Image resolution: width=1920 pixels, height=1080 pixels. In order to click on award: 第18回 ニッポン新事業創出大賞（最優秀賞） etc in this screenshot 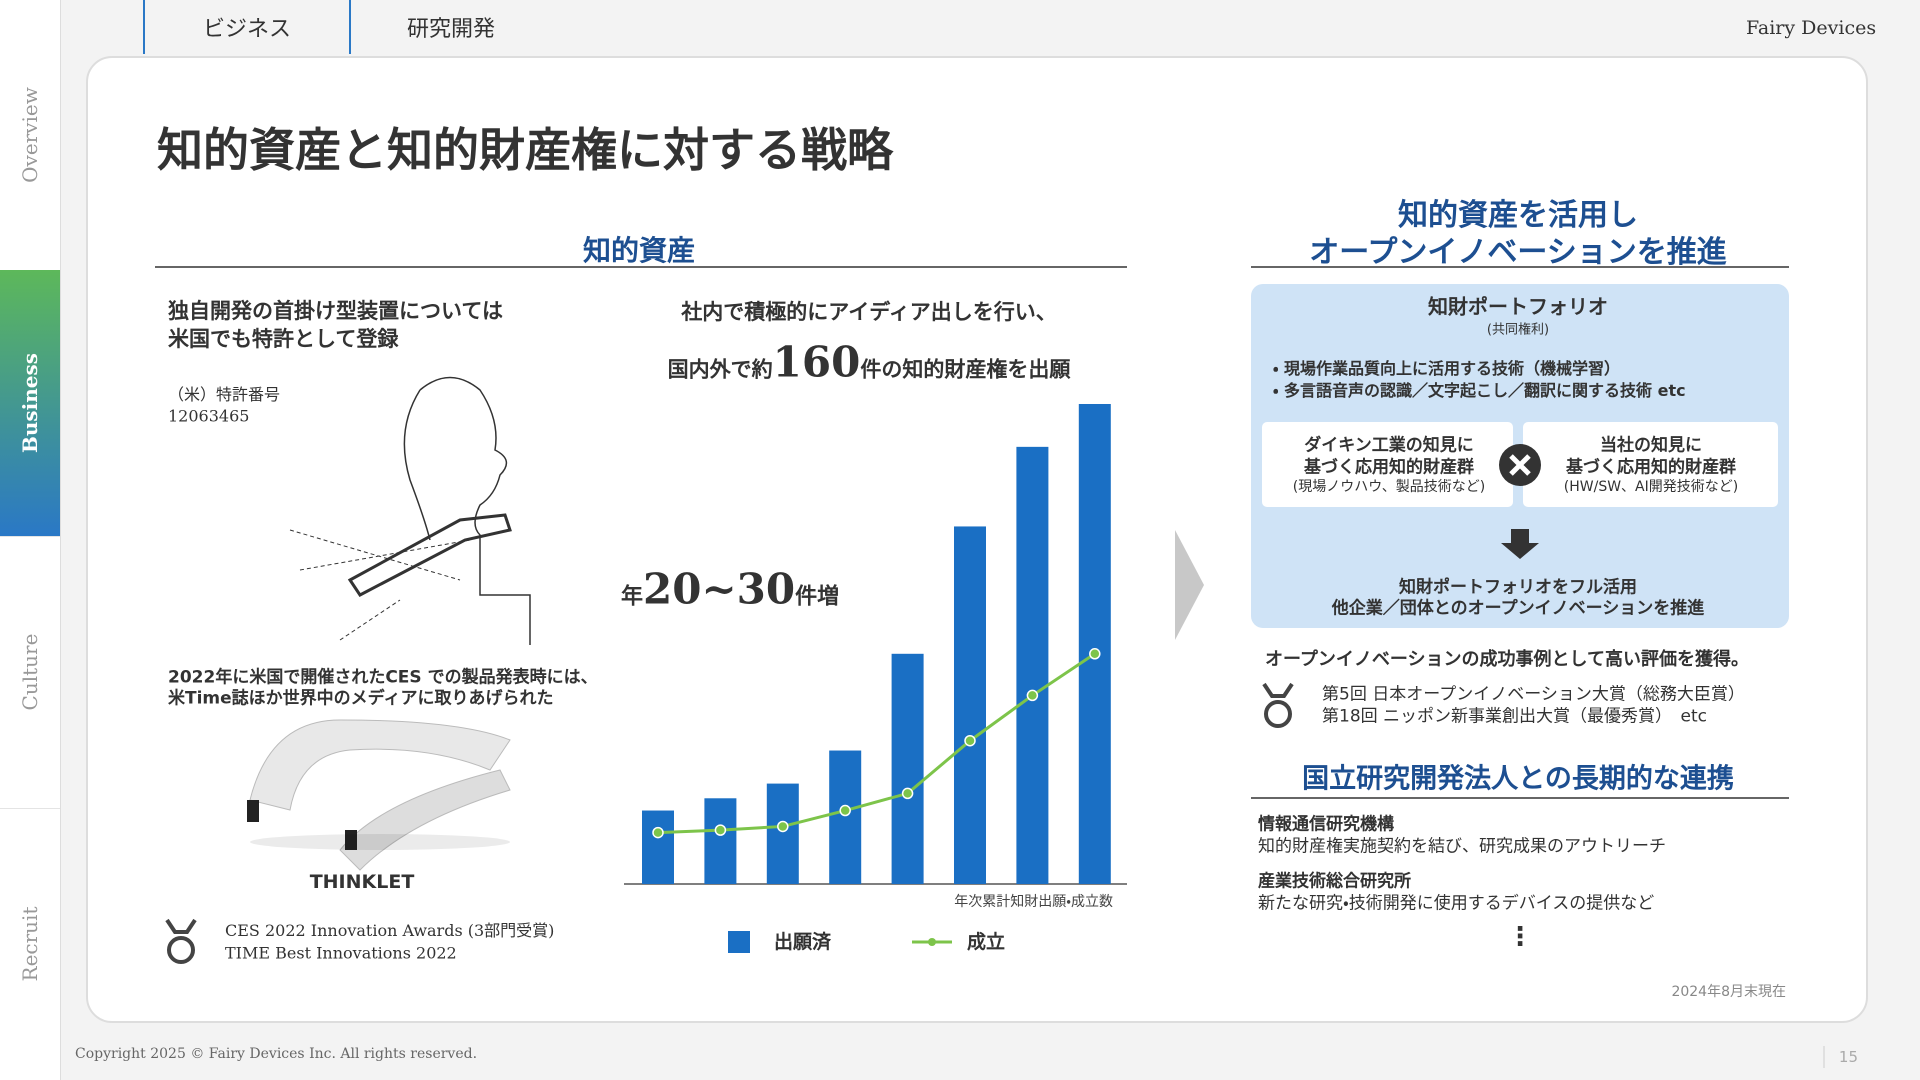, I will do `click(1515, 716)`.